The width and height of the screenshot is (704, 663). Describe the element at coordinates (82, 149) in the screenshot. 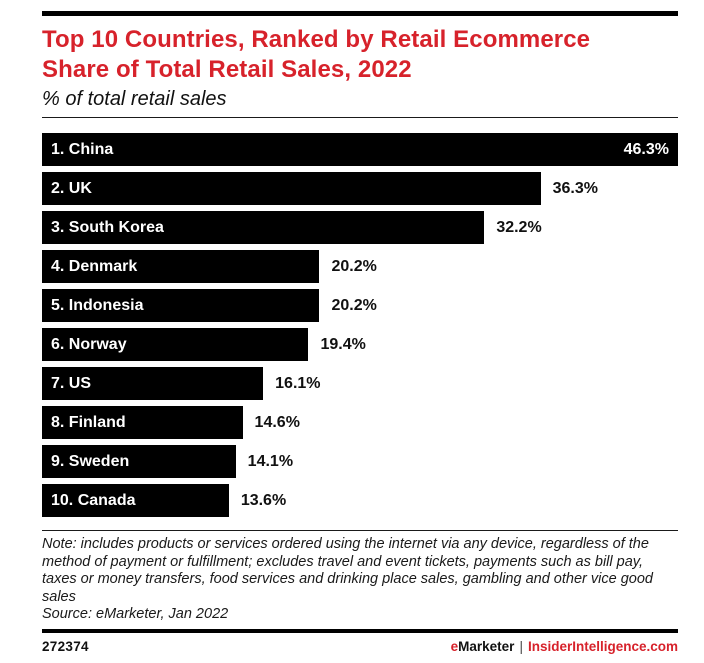

I see `bar-category-label: 1. China` at that location.